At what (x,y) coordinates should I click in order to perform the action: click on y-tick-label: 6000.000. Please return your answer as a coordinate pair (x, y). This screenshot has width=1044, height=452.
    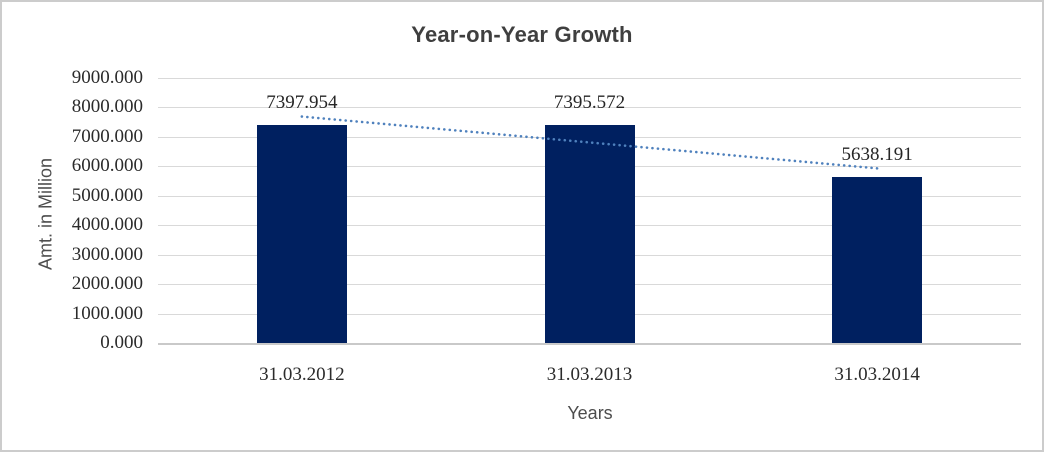
    Looking at the image, I should click on (107, 166).